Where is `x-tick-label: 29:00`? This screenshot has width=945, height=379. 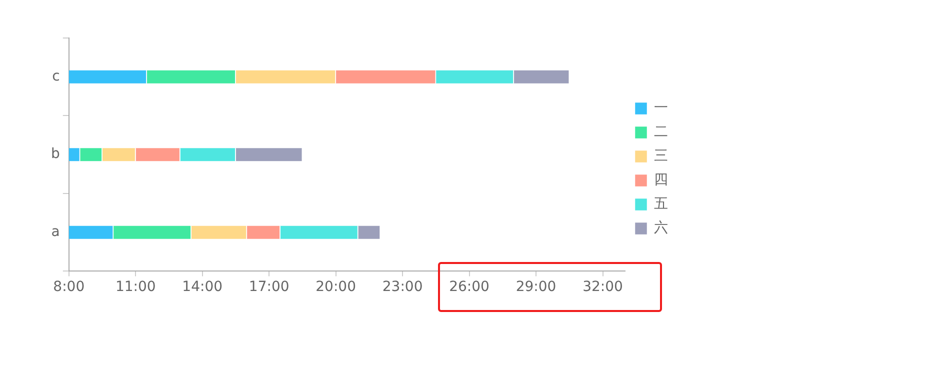 x-tick-label: 29:00 is located at coordinates (536, 287).